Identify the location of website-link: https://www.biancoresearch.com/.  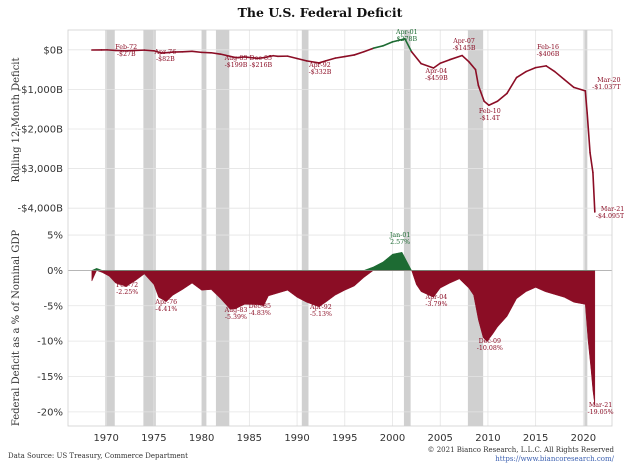
(554, 459).